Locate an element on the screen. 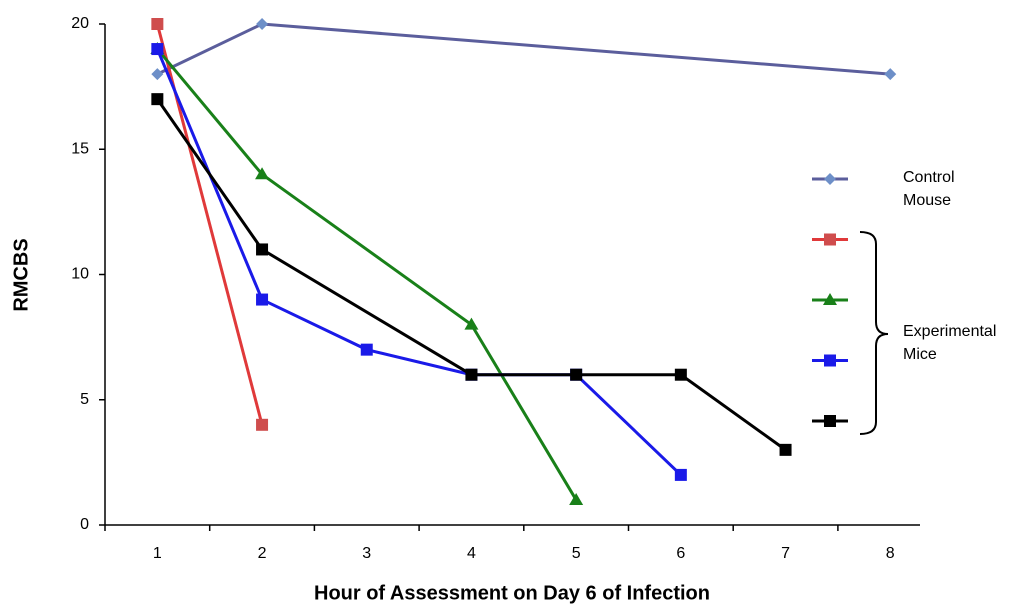  y-tick-label: 0 is located at coordinates (84, 524).